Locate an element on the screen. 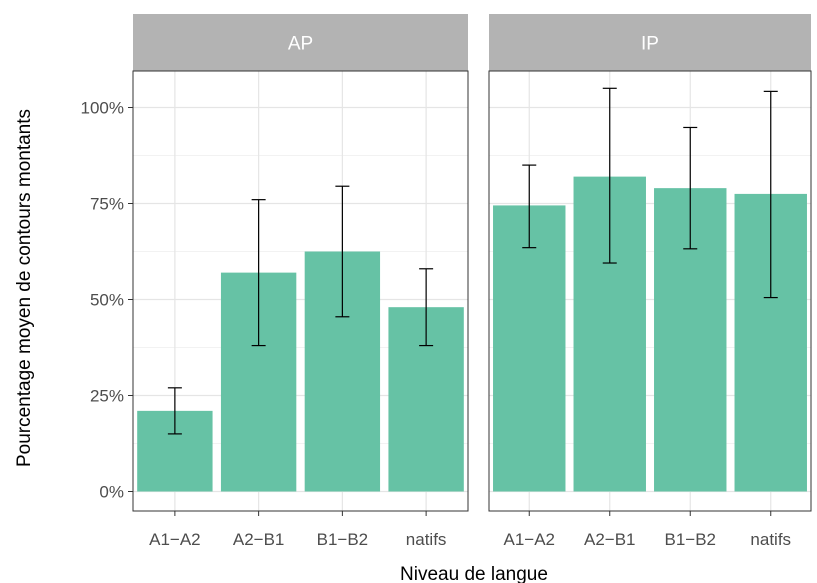  bar is located at coordinates (529, 348).